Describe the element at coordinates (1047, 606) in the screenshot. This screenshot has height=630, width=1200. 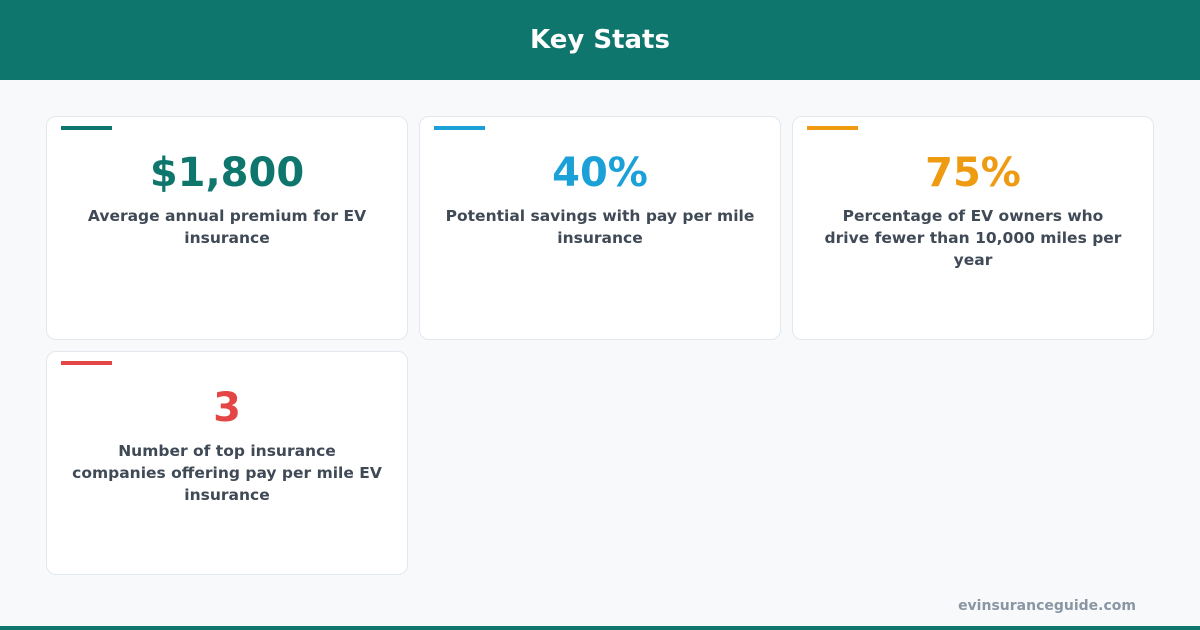
I see `site-name: evinsuranceguide.com` at that location.